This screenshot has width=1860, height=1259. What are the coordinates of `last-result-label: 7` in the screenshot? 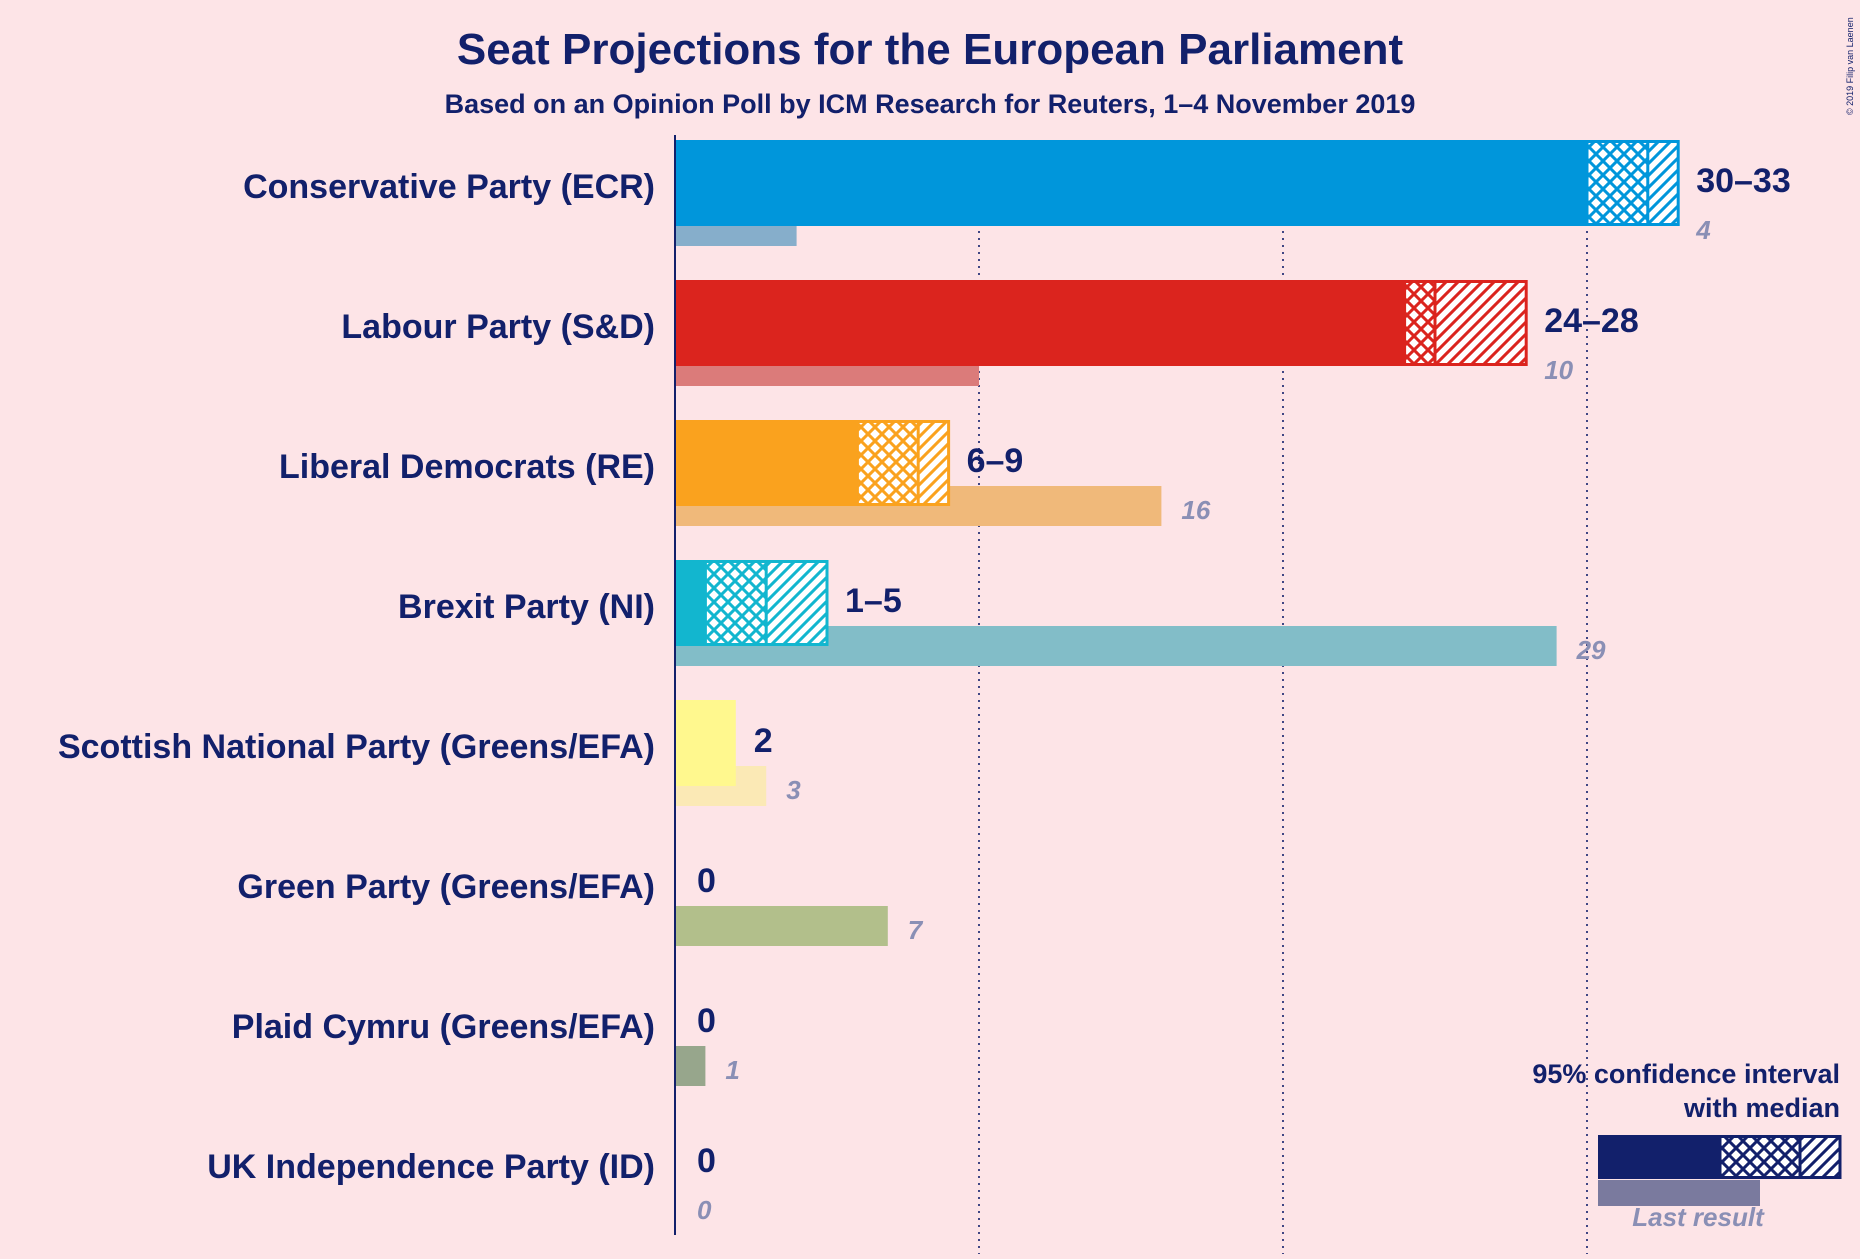 It's located at (916, 930).